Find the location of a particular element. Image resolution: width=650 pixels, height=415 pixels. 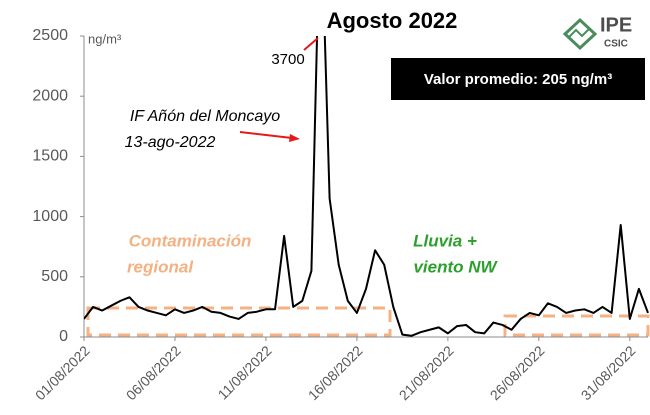

y-tick-label: 2500 is located at coordinates (50, 35).